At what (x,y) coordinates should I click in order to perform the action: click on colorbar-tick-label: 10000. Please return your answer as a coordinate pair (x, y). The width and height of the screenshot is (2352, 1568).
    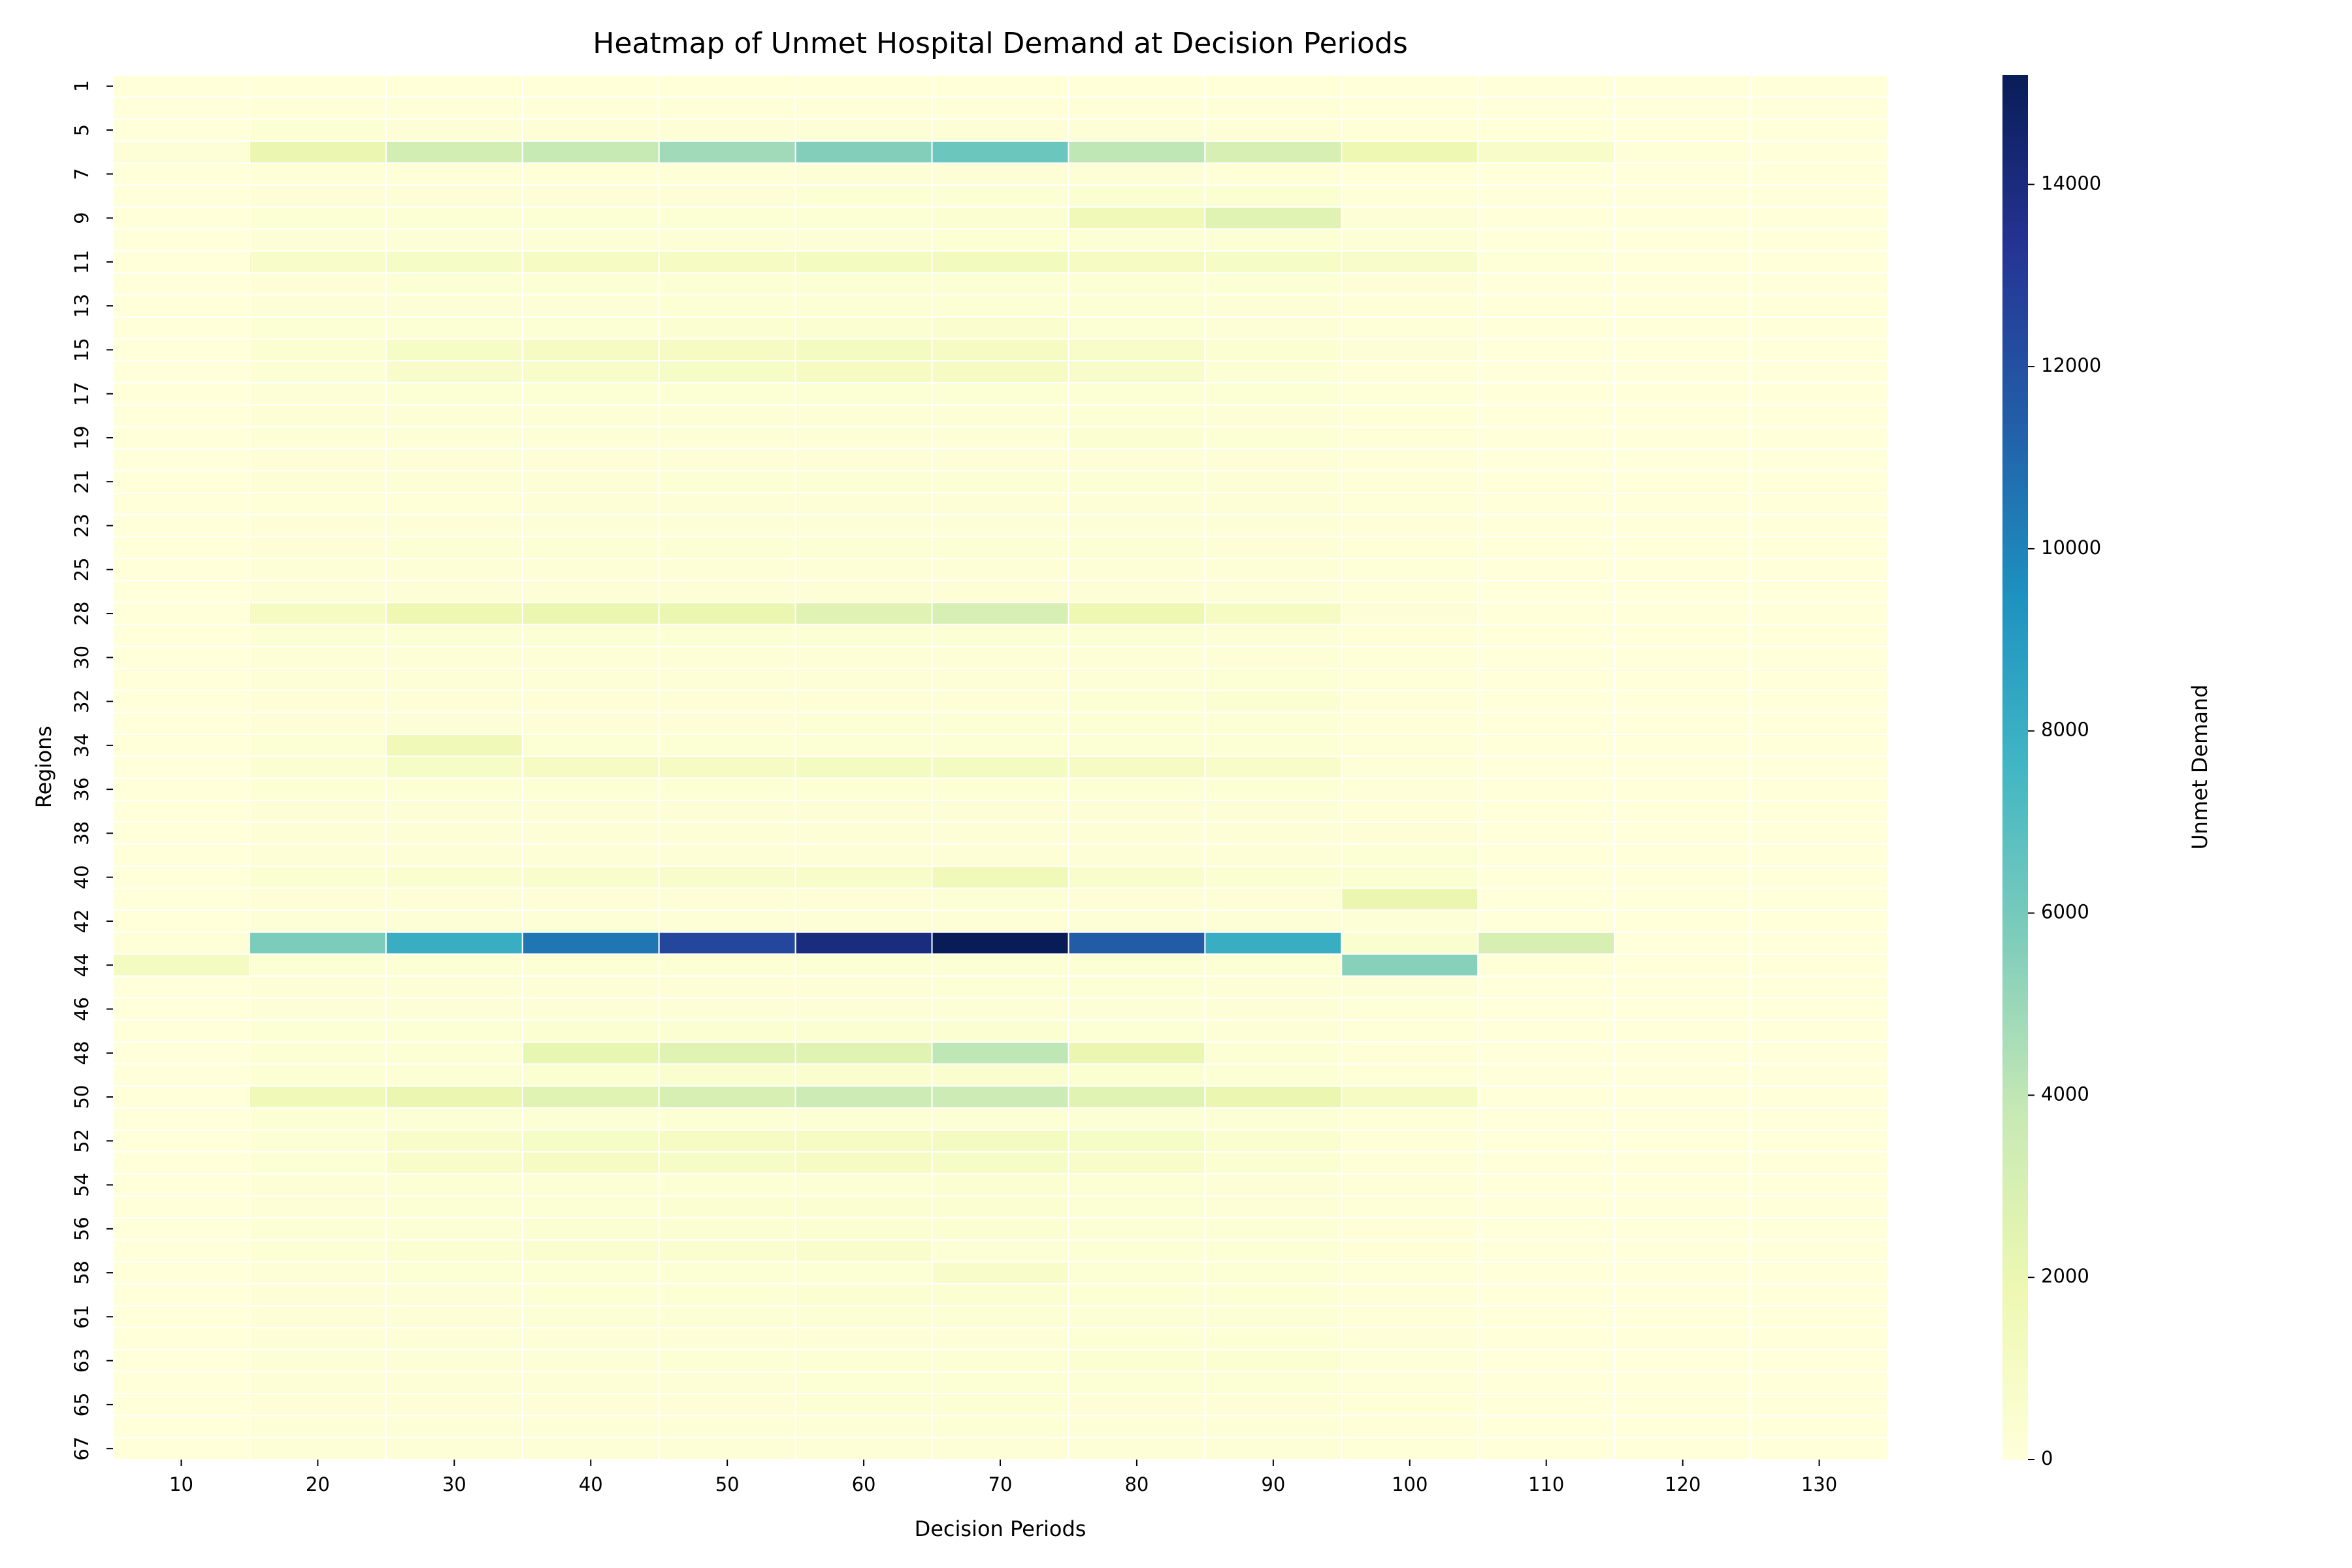
    Looking at the image, I should click on (2071, 547).